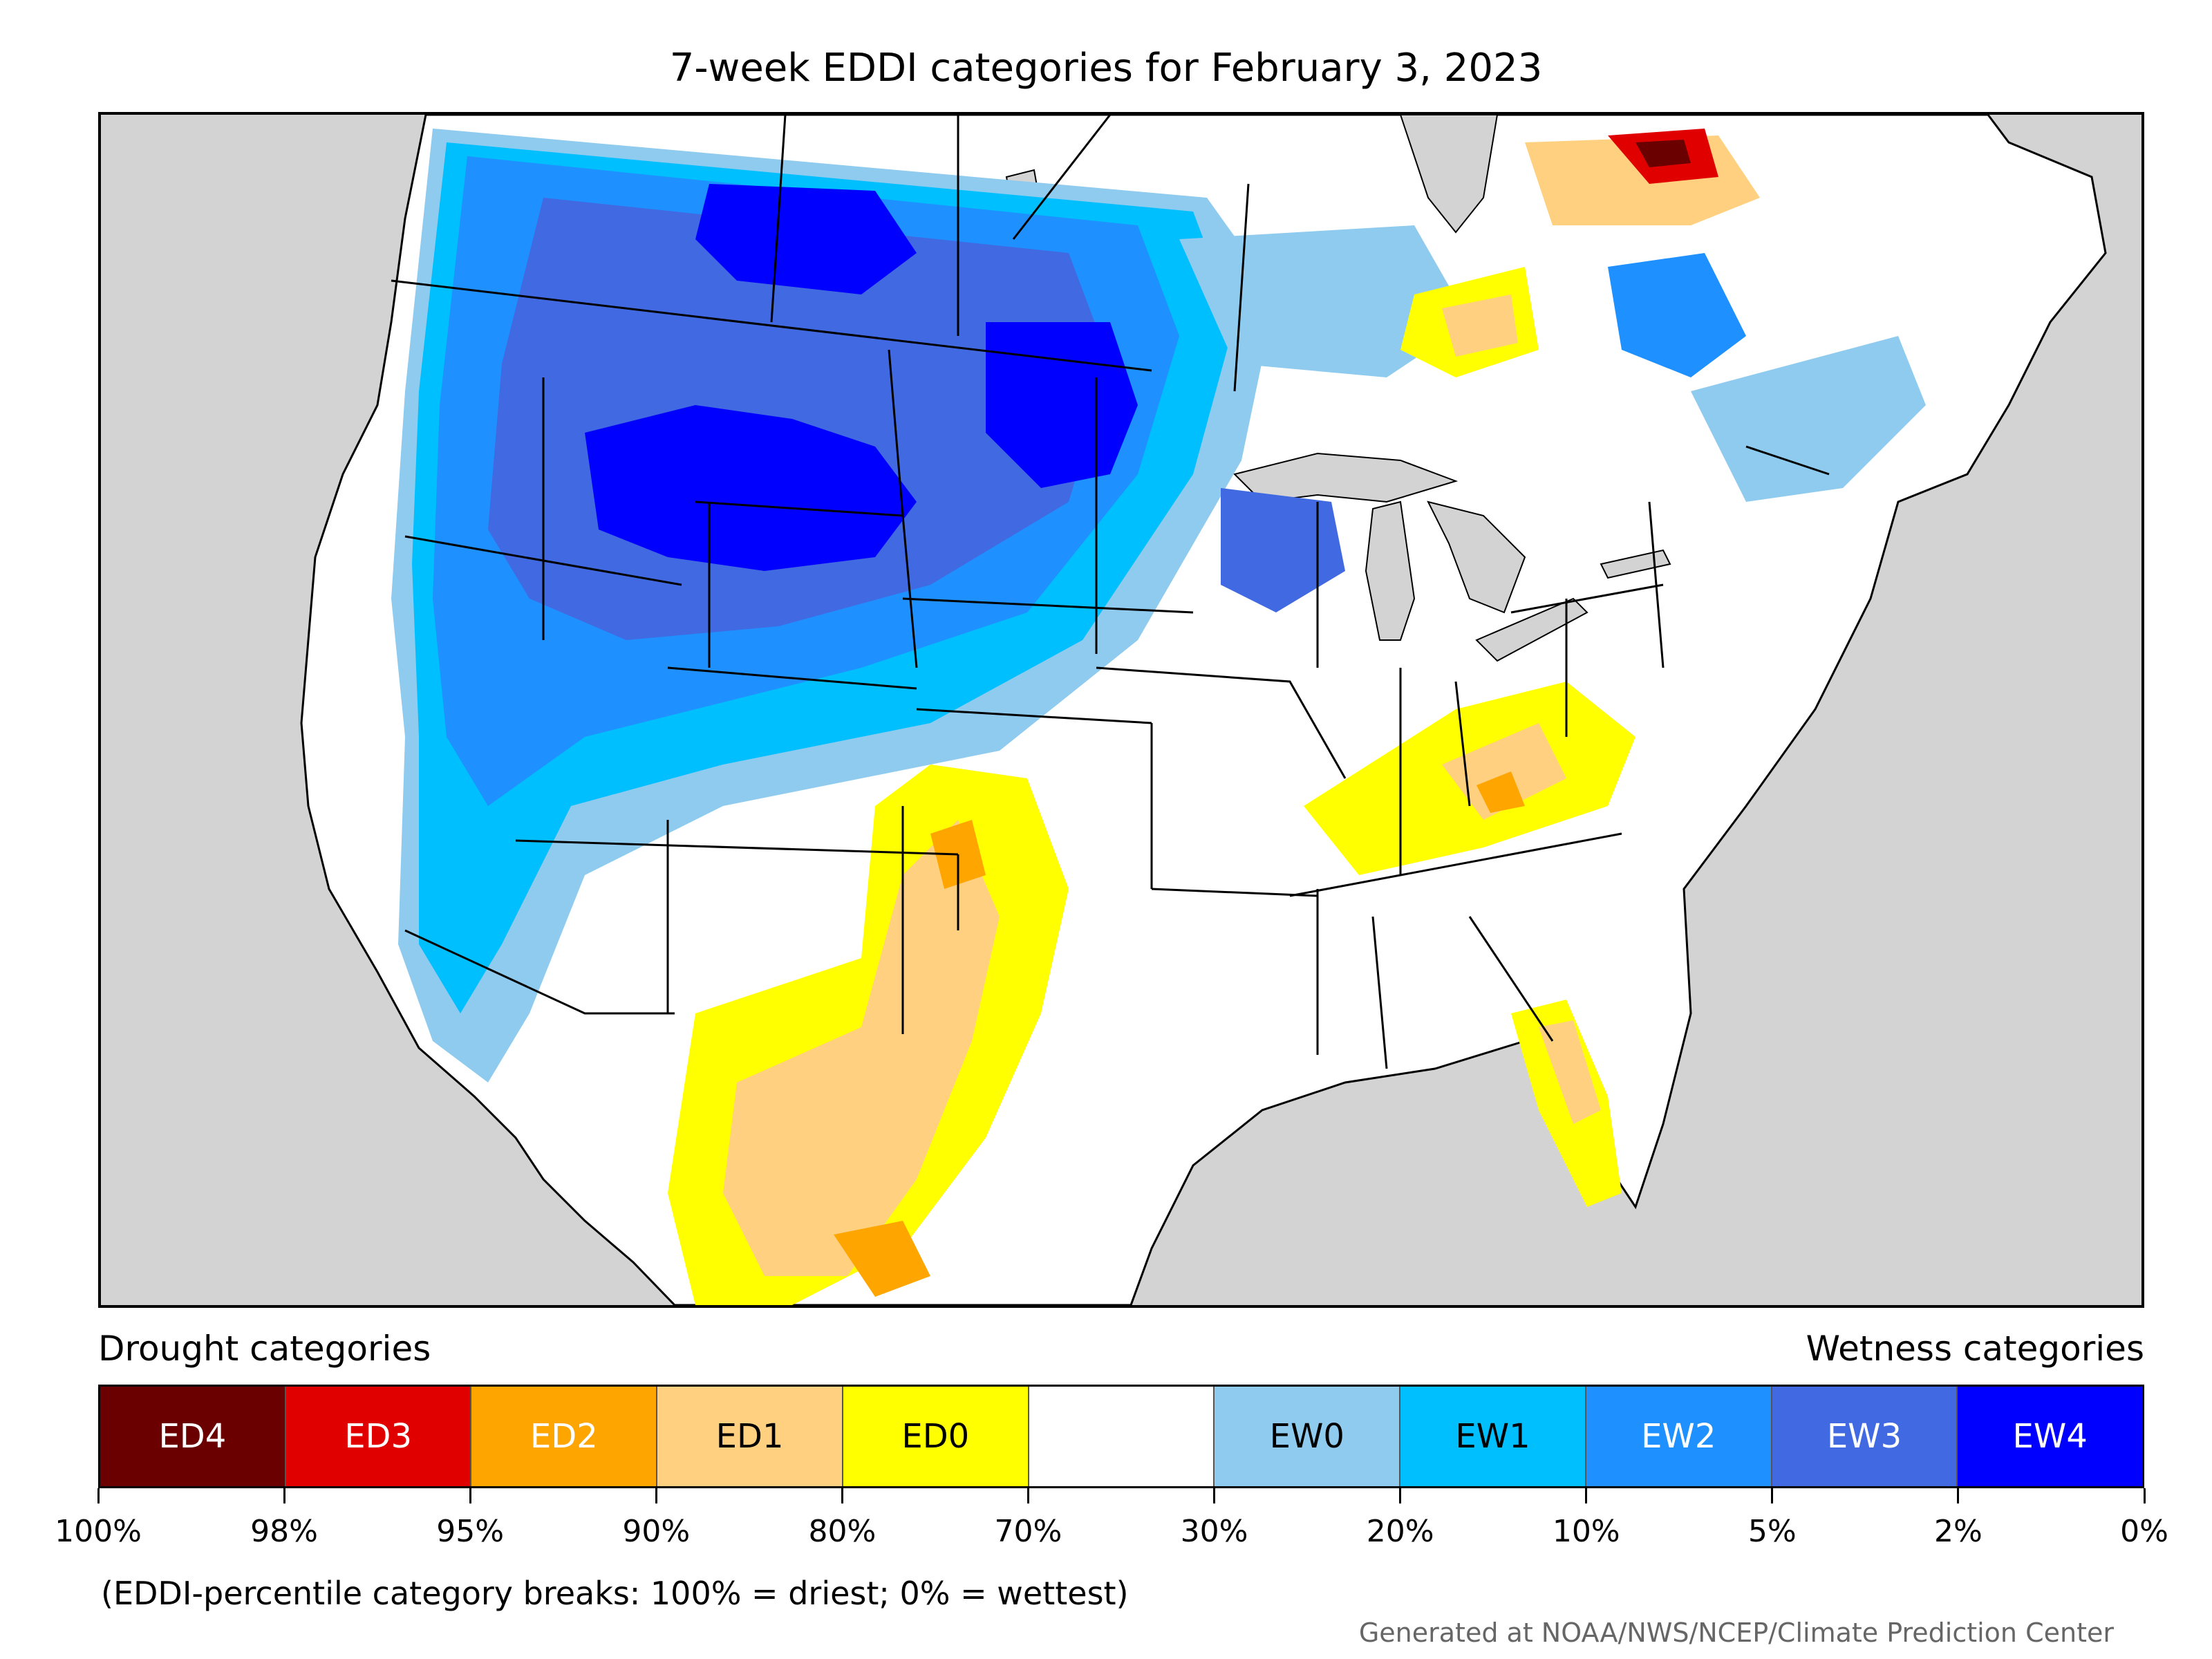 The width and height of the screenshot is (2212, 1659). I want to click on colorbar-tick-label: 5%, so click(1772, 1531).